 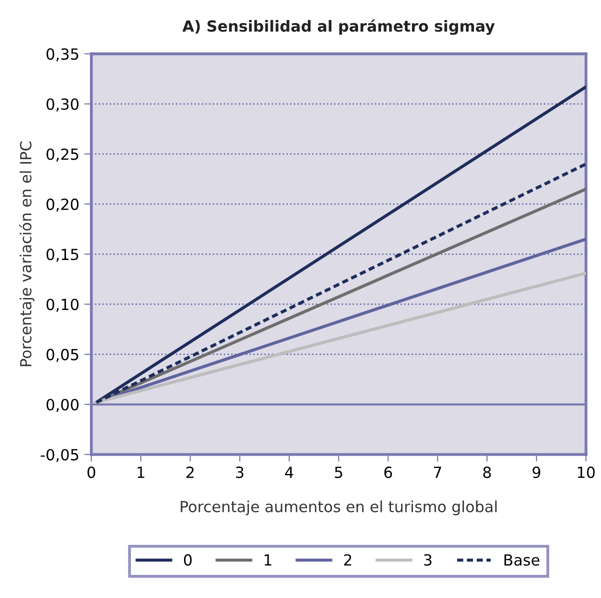 What do you see at coordinates (141, 472) in the screenshot?
I see `x-tick-label: 1` at bounding box center [141, 472].